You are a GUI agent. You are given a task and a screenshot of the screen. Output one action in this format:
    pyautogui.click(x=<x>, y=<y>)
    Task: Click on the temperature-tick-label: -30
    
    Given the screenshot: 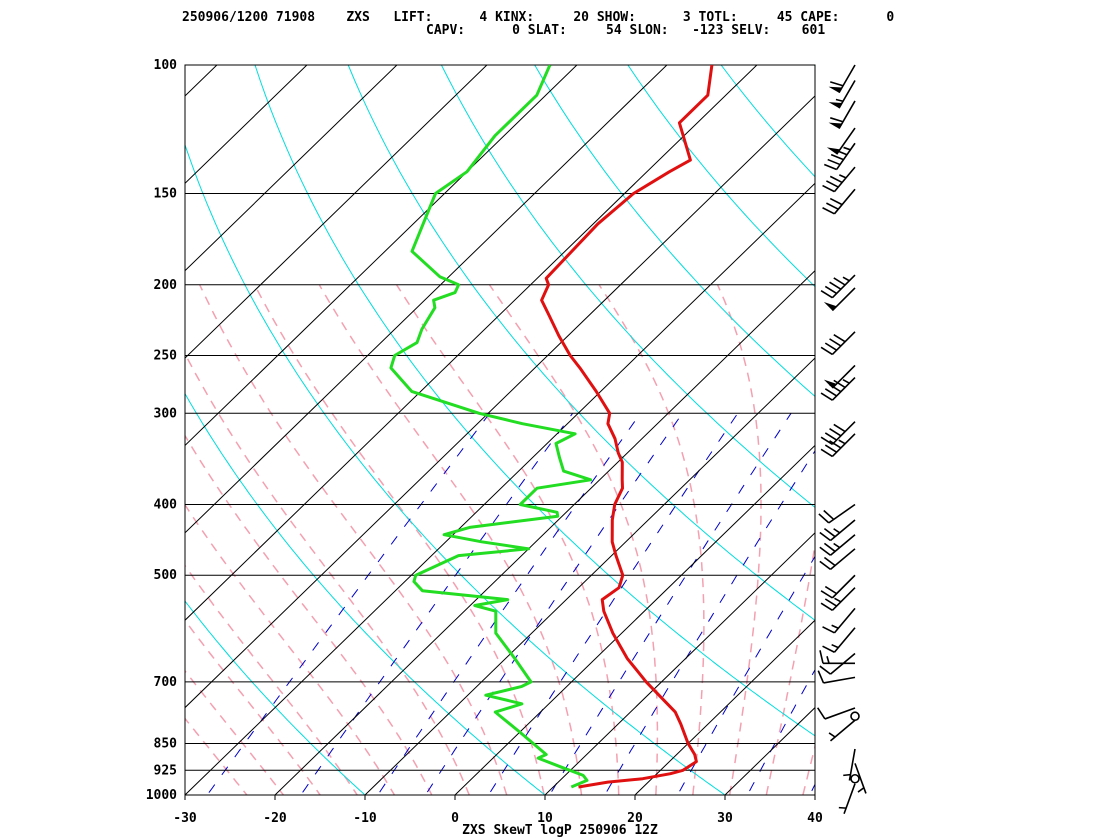 What is the action you would take?
    pyautogui.click(x=185, y=818)
    